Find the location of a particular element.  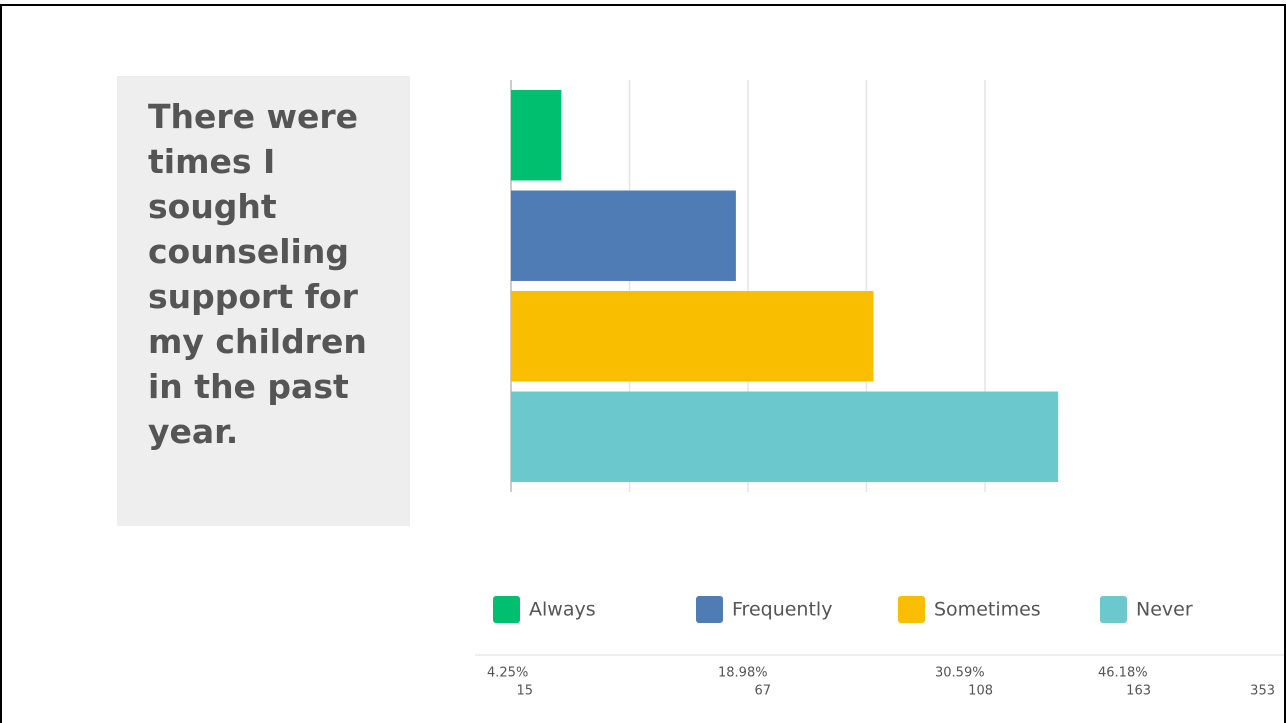

legend-label: Frequently is located at coordinates (782, 610).